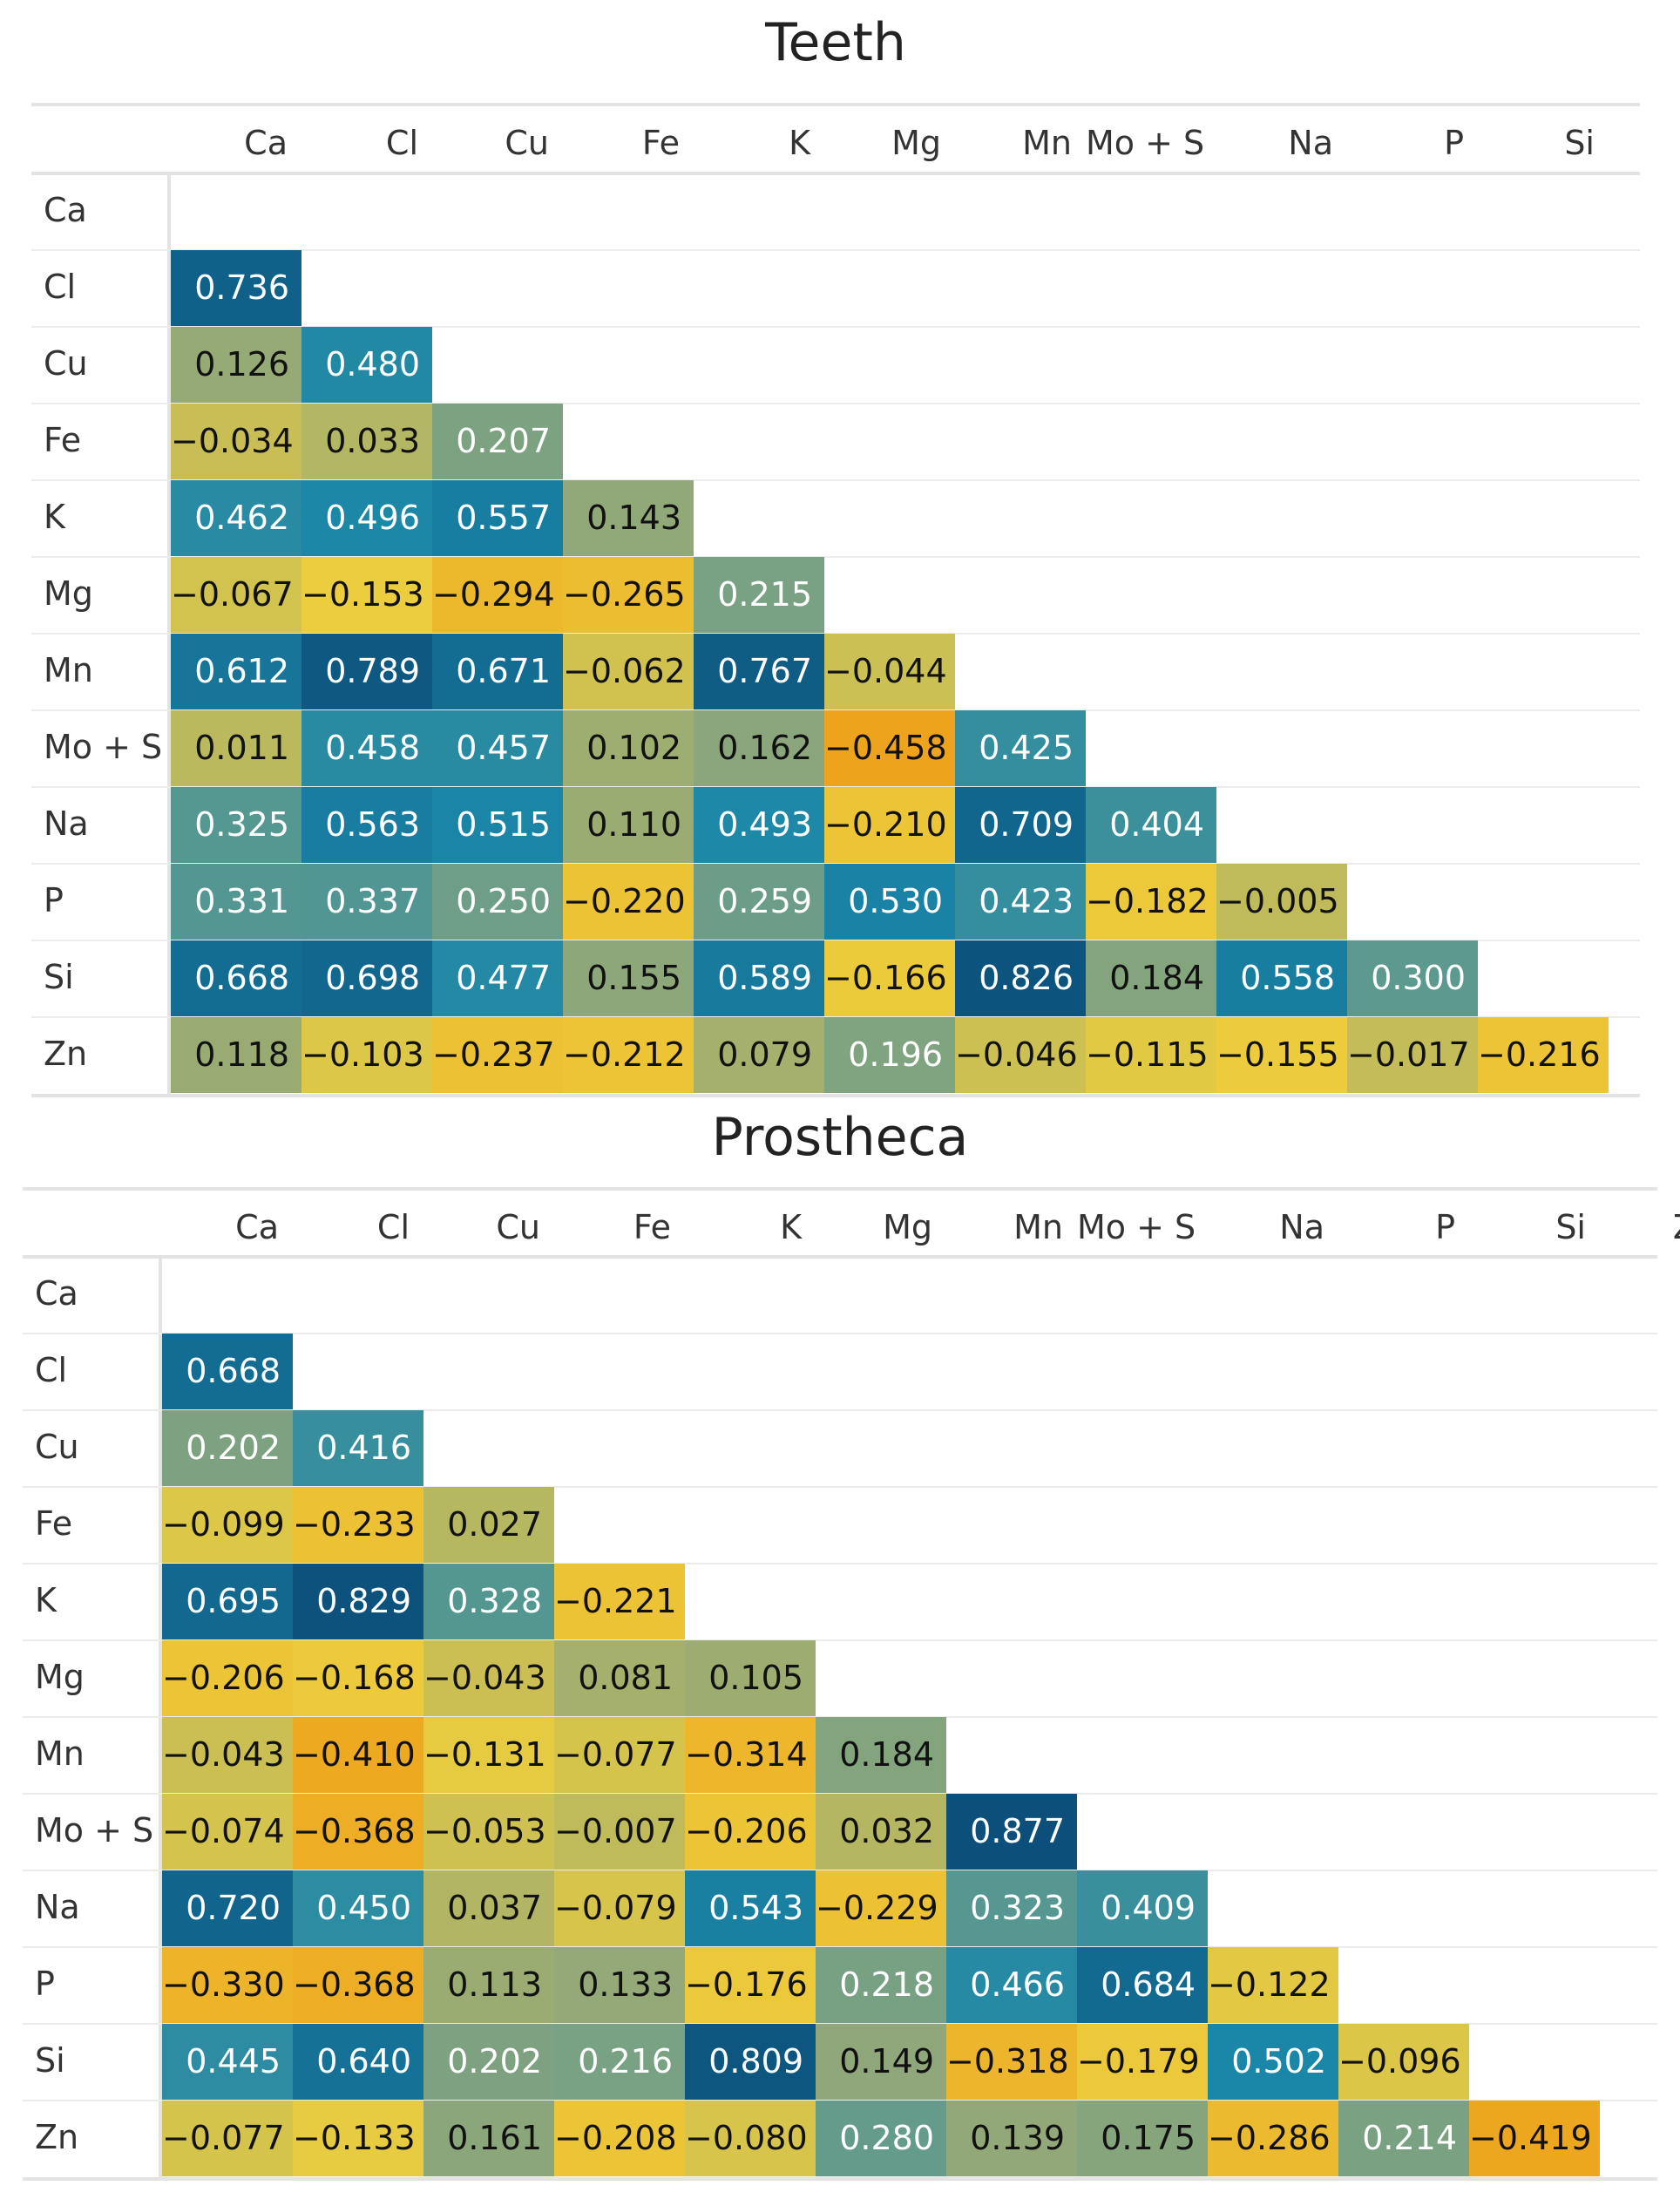  I want to click on heatmap-cell: 0.184, so click(881, 1755).